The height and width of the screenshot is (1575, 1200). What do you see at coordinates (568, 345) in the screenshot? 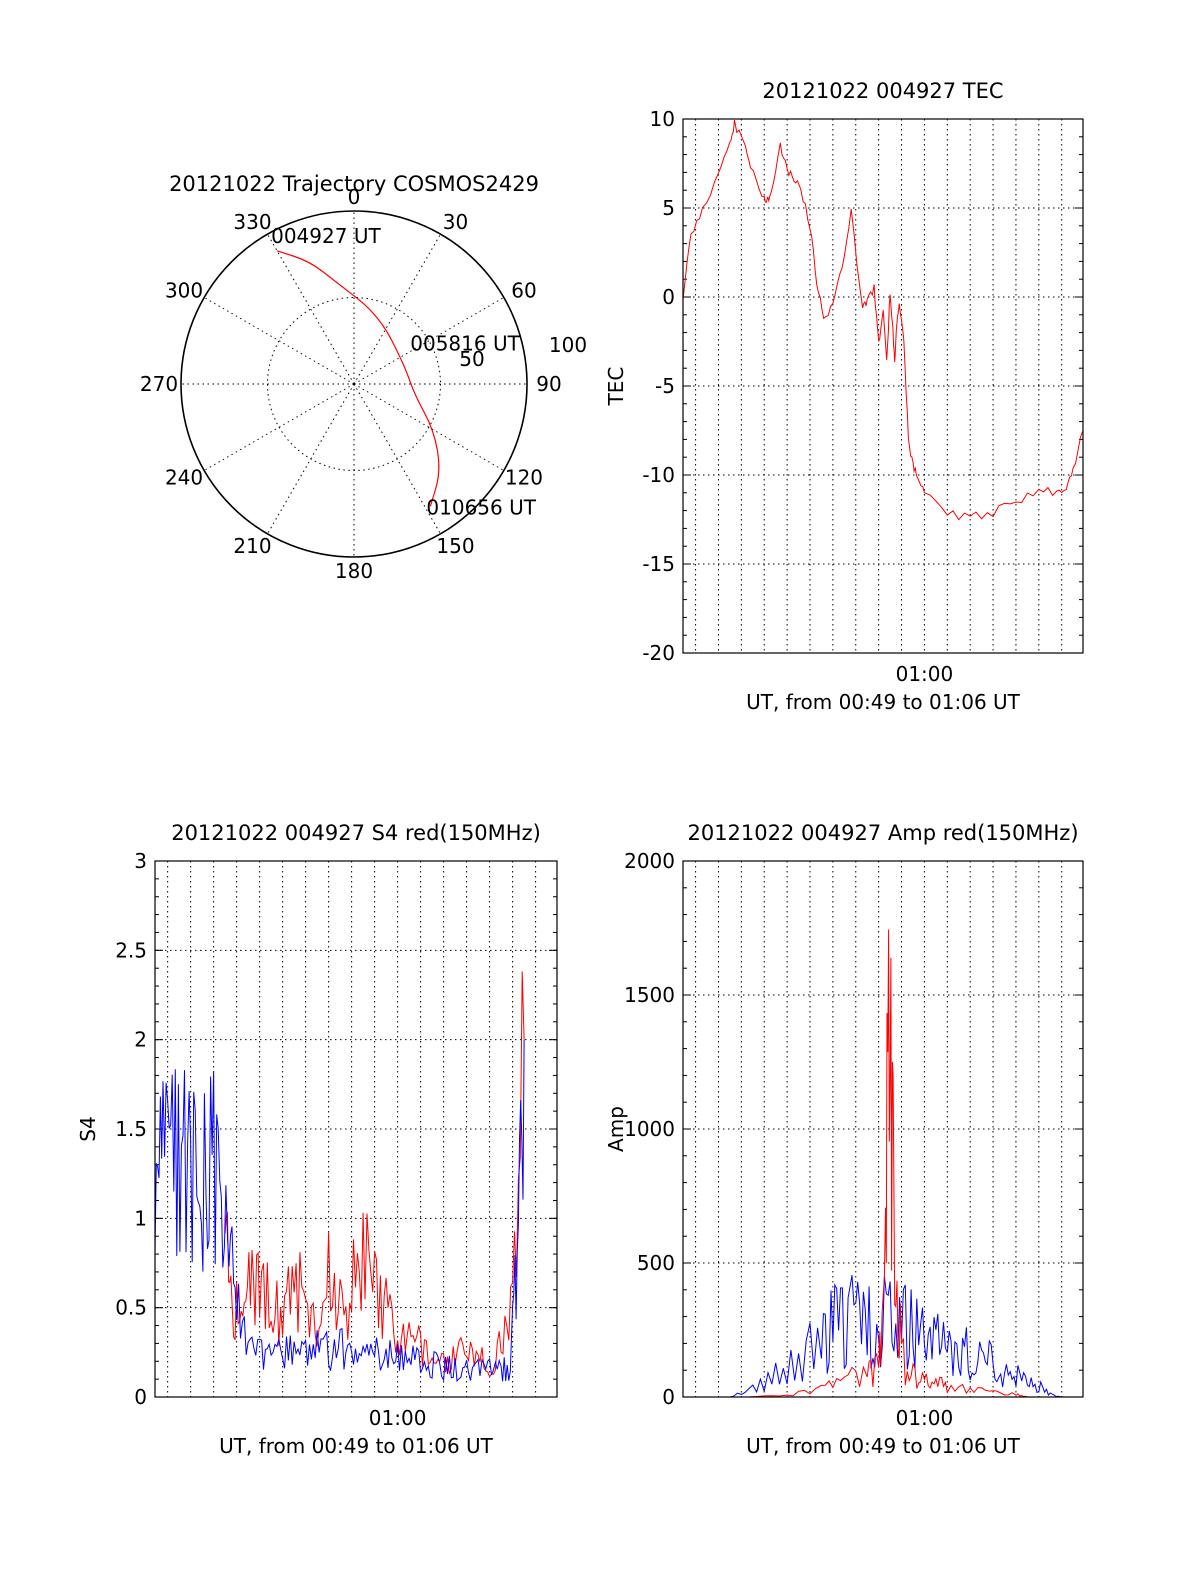
I see `radial-label: 100` at bounding box center [568, 345].